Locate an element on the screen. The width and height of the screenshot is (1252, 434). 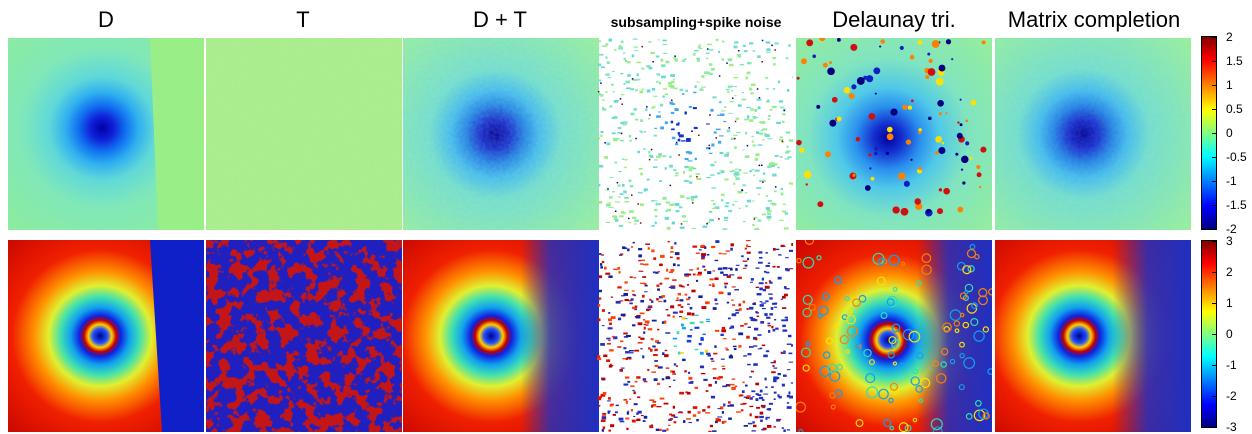
colorbar-bottom-tick-label: 1 is located at coordinates (1229, 303).